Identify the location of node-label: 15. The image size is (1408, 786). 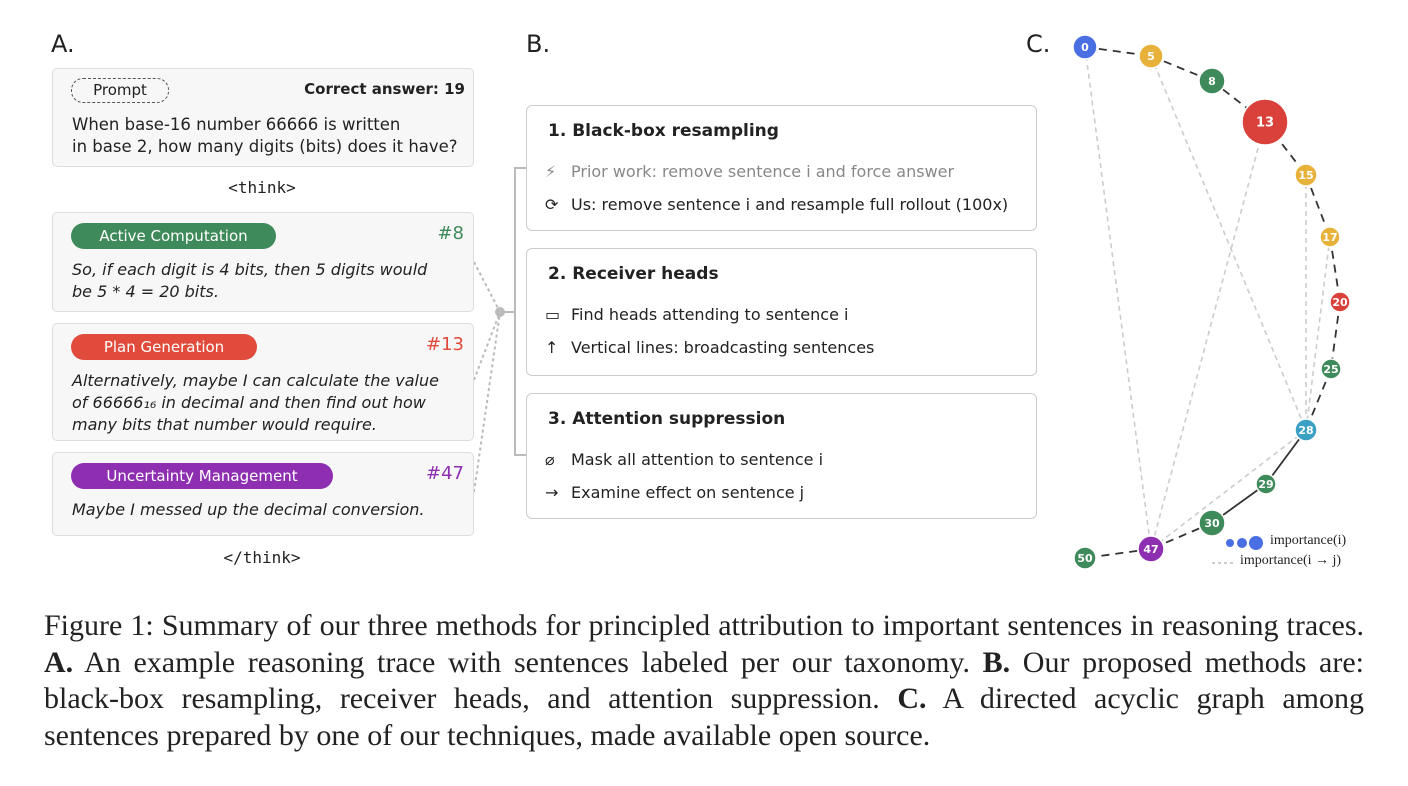
(1305, 175).